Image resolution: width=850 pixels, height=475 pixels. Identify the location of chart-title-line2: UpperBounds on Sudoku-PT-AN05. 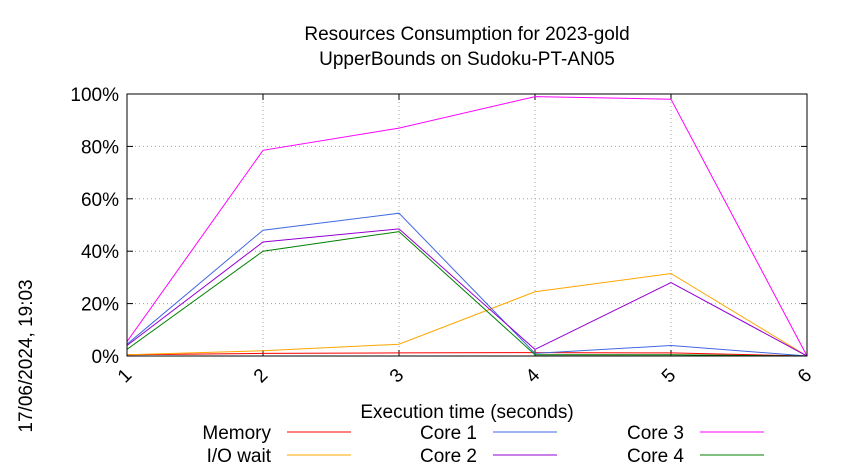
(467, 59).